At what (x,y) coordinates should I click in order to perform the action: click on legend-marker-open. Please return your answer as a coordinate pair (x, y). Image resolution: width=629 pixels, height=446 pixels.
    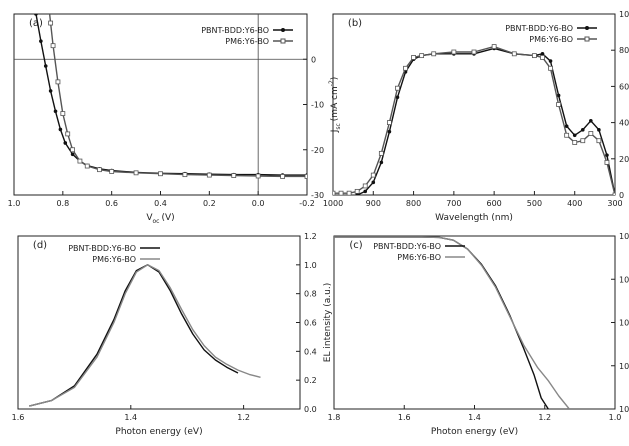
    Looking at the image, I should click on (587, 39).